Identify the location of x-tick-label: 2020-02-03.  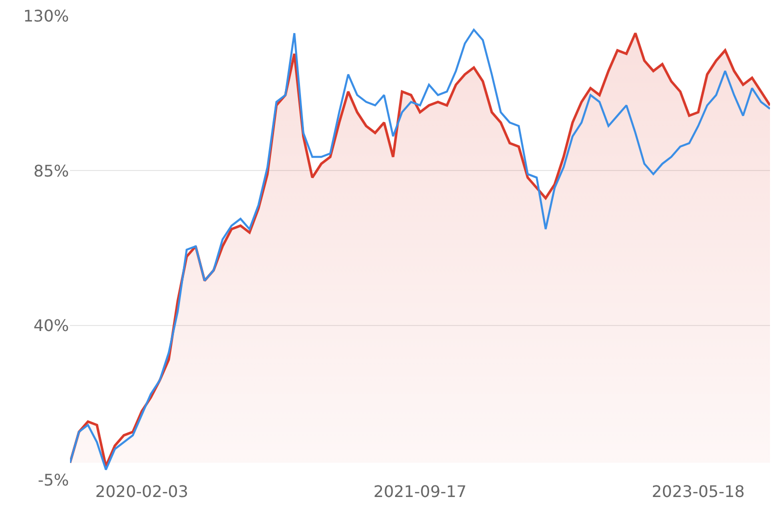
(141, 491).